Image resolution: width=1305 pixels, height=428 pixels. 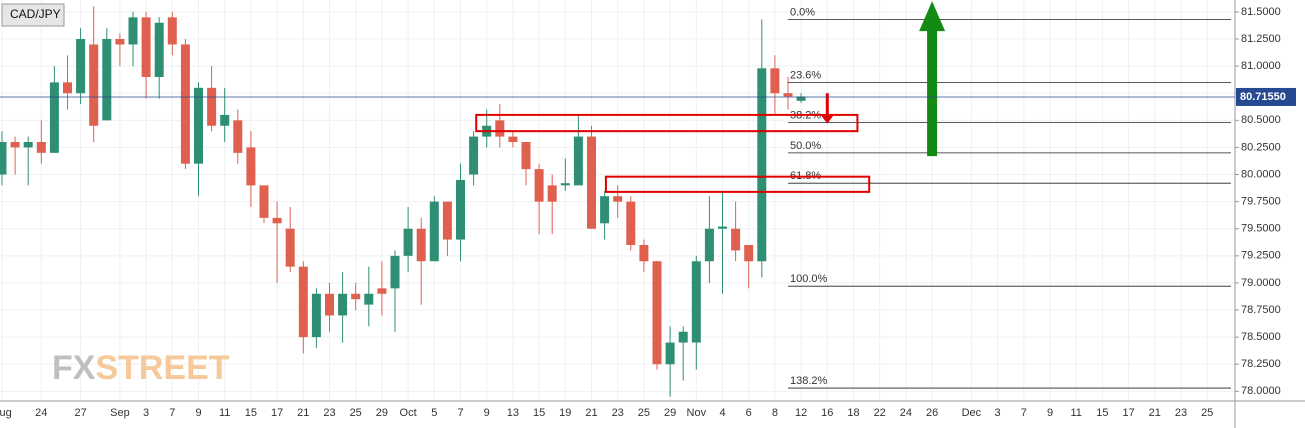 I want to click on y-tick-label: 81.2500, so click(x=1261, y=39).